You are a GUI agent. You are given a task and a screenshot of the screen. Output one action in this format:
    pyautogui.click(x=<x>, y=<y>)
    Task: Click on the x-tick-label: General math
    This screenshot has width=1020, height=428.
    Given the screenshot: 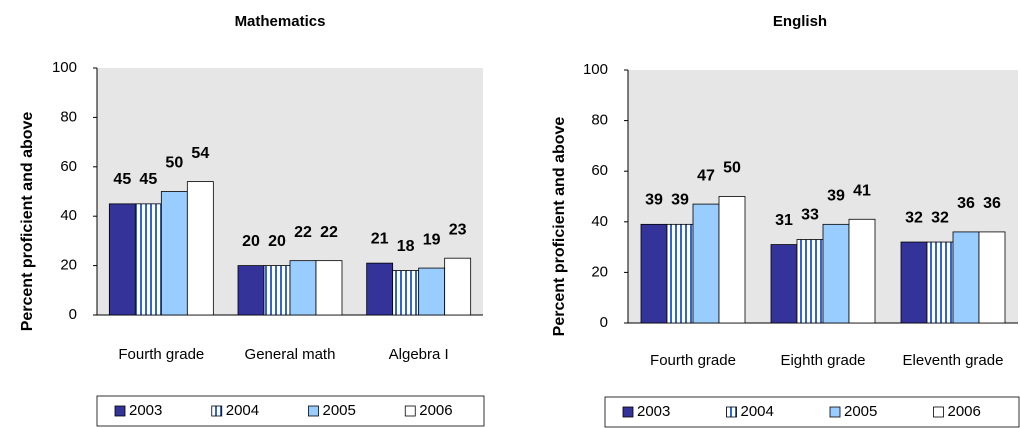 What is the action you would take?
    pyautogui.click(x=290, y=354)
    